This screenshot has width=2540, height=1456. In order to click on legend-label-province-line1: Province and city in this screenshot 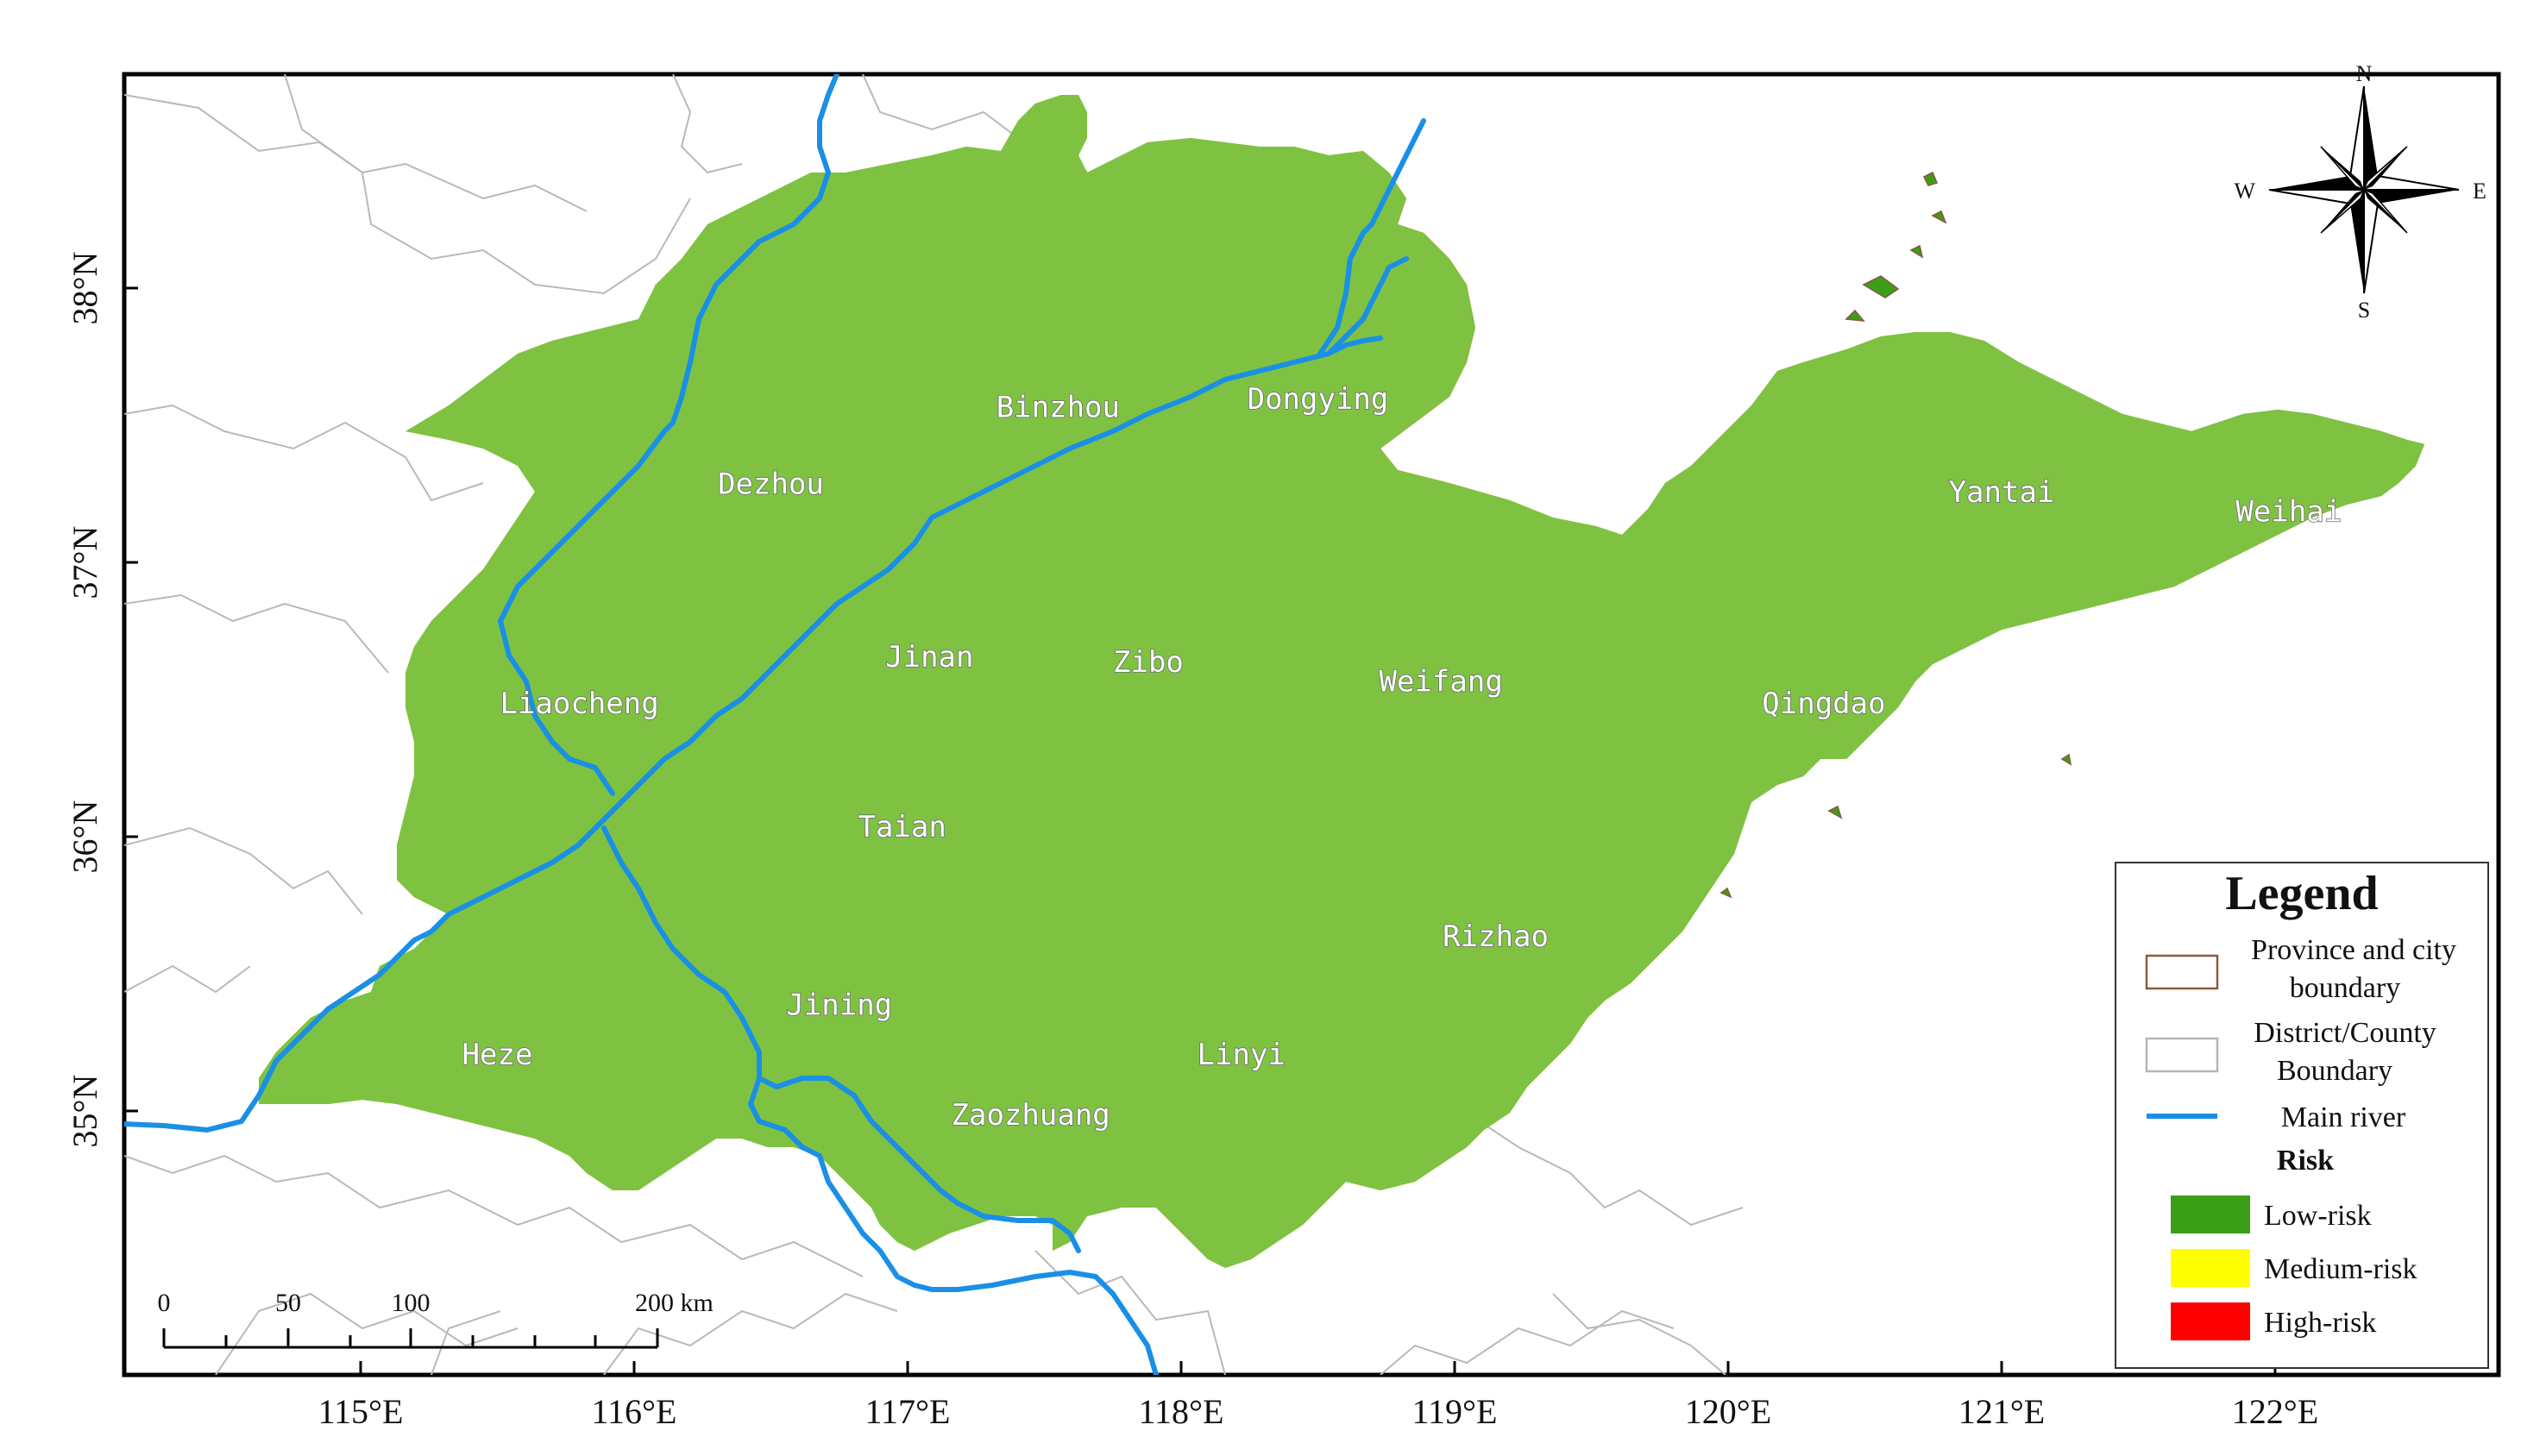, I will do `click(2353, 950)`.